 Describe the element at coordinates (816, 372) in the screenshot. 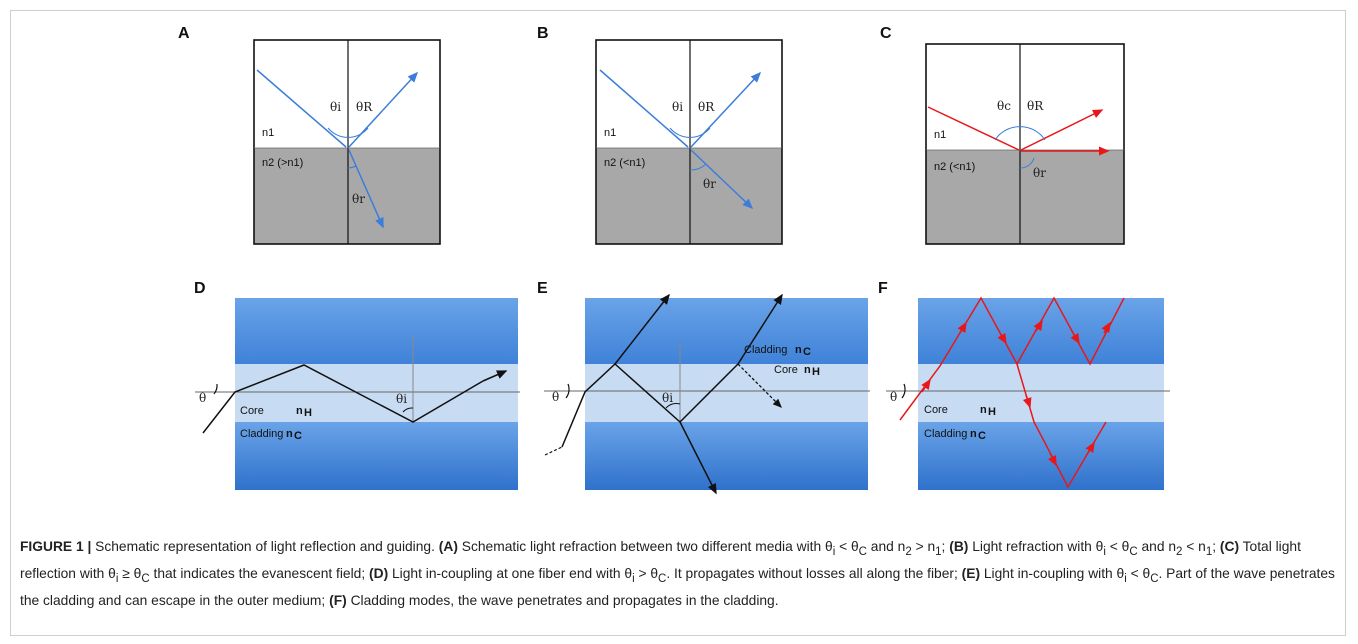

I see `panel-e-core-sub: H` at that location.